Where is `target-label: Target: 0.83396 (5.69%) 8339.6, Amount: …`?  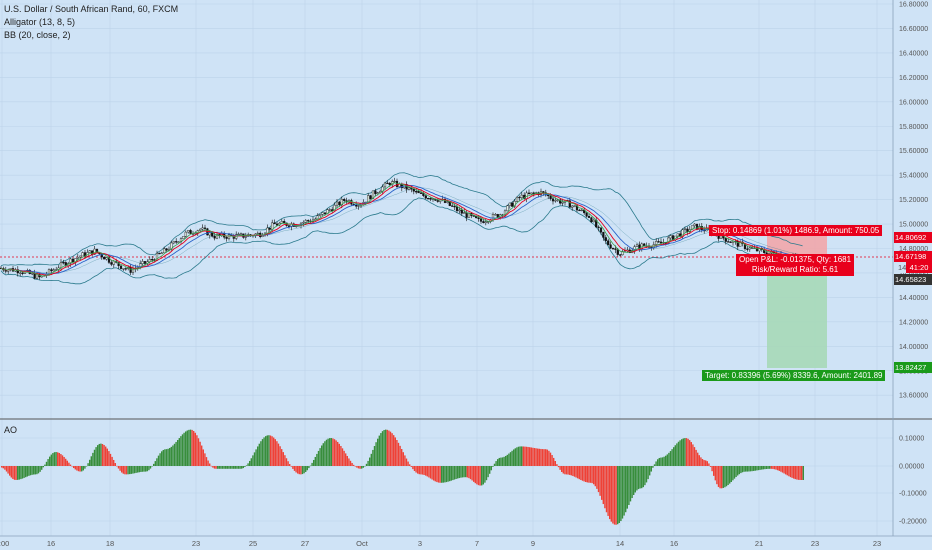
target-label: Target: 0.83396 (5.69%) 8339.6, Amount: … is located at coordinates (794, 375).